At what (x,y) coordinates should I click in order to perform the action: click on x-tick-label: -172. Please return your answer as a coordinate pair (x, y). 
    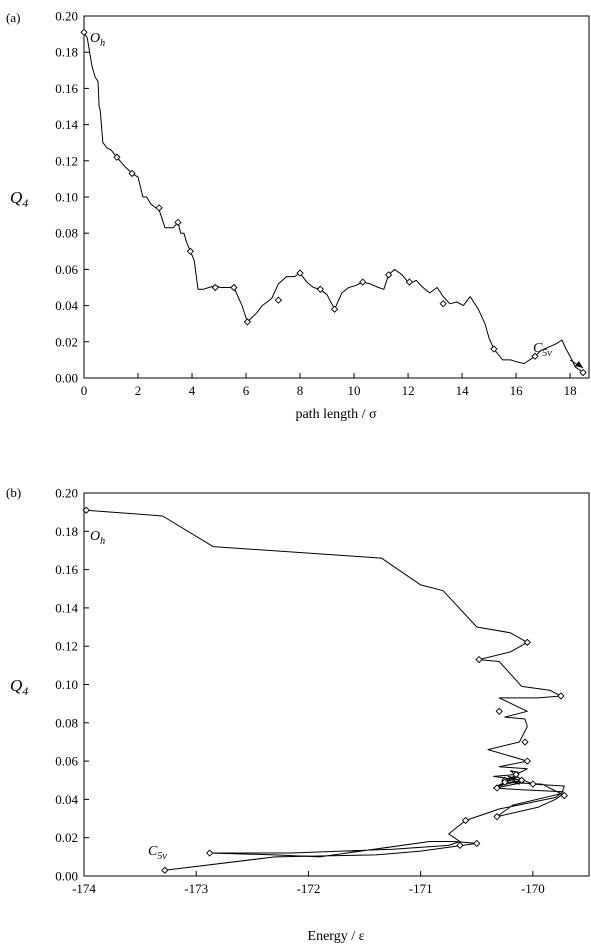
    Looking at the image, I should click on (309, 888).